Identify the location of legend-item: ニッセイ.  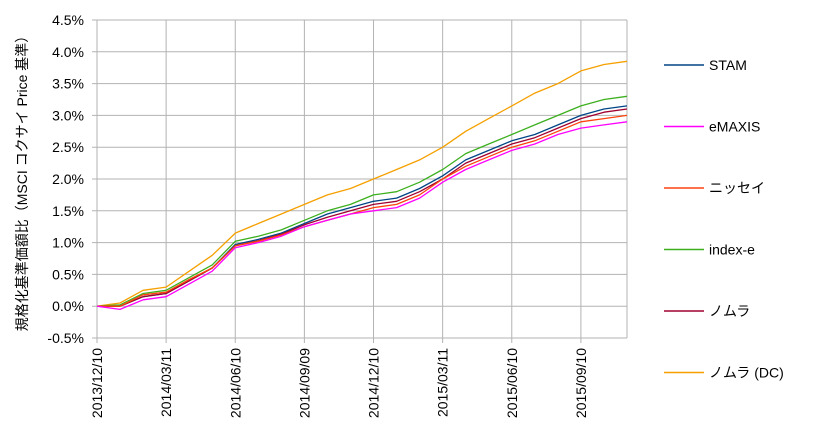
(714, 188).